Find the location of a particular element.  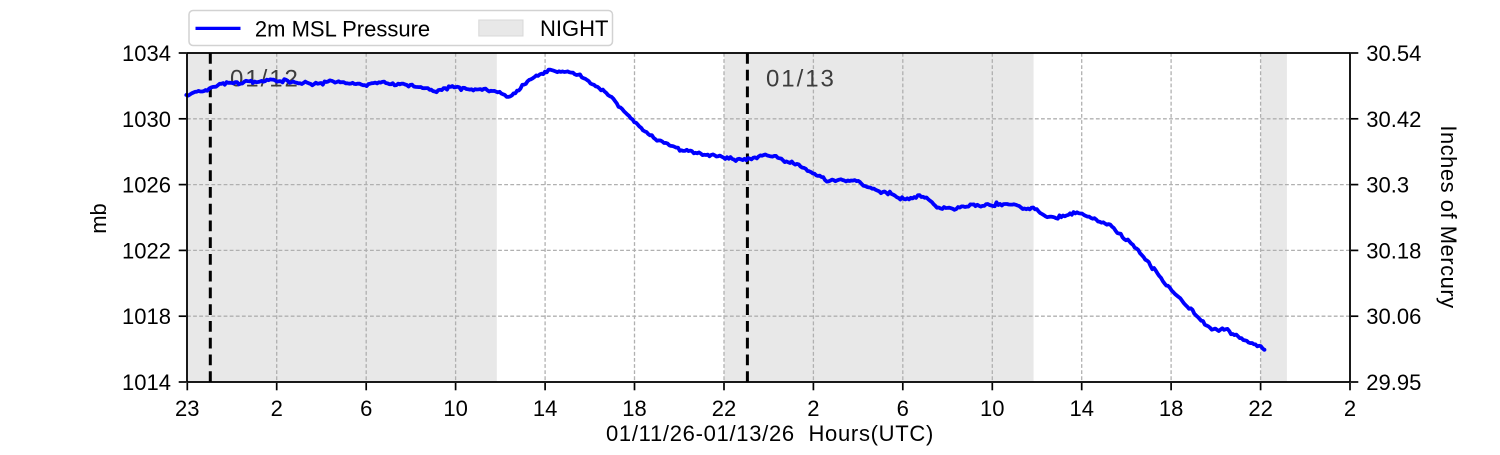

svg-text: 1022 is located at coordinates (146, 250).